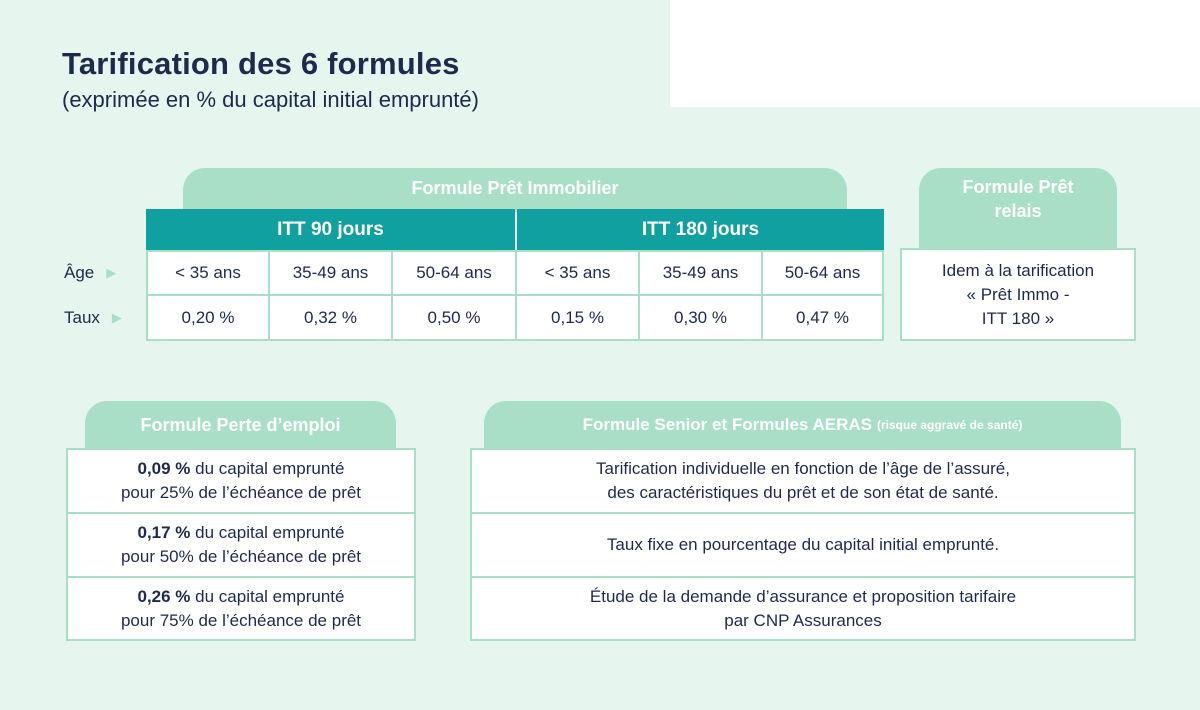 Image resolution: width=1200 pixels, height=710 pixels. I want to click on relais-line: « Prêt Immo -, so click(1018, 294).